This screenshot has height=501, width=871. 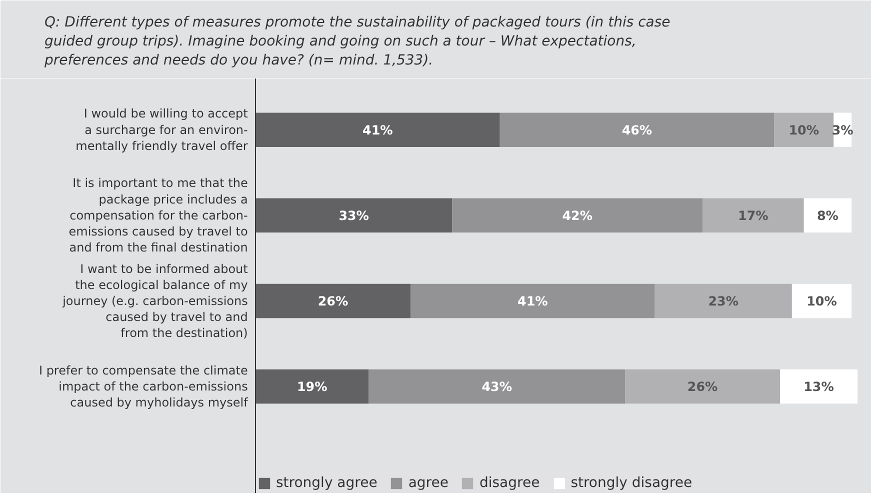 I want to click on chart-title: Q: Different types of measures promote the sustainability of packaged tours (in this case guided group trips). Imagine booking and going on such a tour – What expectations, preferences and needs do you have? (n= mind. 1,533)., so click(x=357, y=41).